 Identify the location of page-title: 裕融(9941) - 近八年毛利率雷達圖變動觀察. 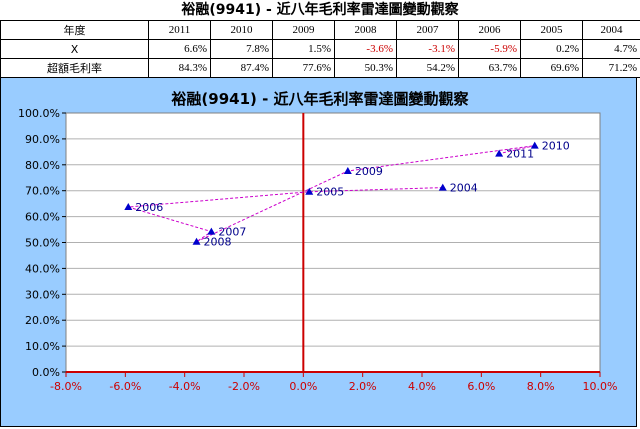
(320, 10).